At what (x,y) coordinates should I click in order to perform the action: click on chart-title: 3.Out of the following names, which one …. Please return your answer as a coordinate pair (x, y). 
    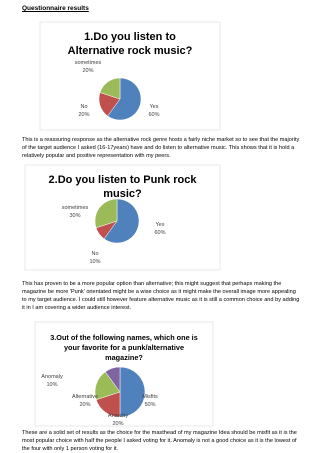
    Looking at the image, I should click on (124, 337).